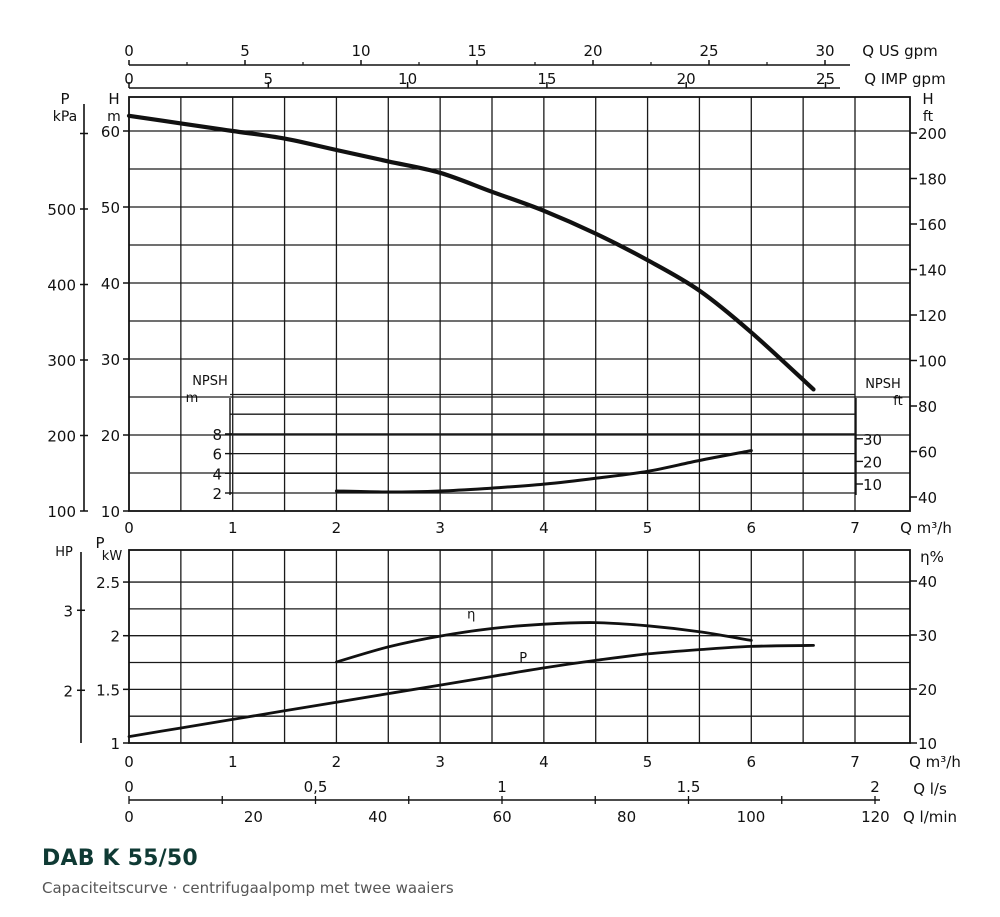 This screenshot has height=917, width=1000. I want to click on npsh-m-axis-symbol: NPSH, so click(210, 381).